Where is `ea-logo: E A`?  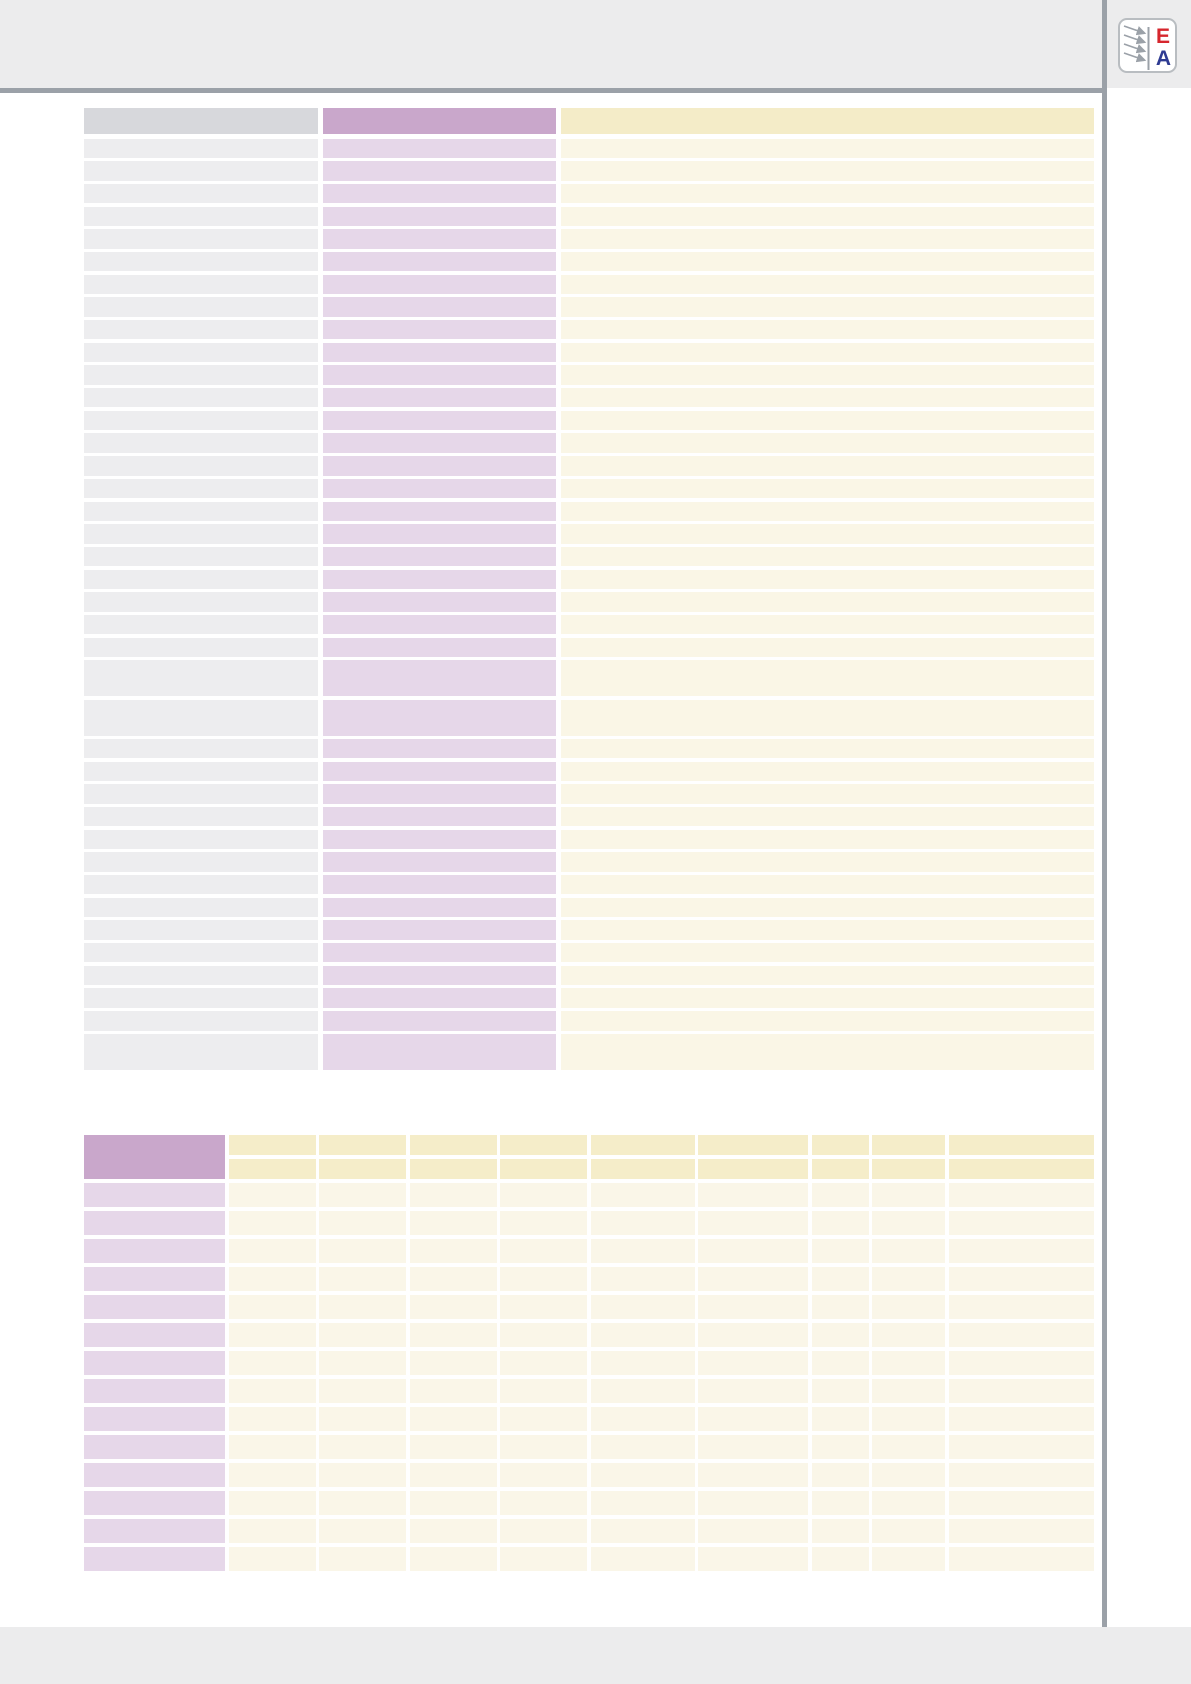
ea-logo: E A is located at coordinates (1147, 45).